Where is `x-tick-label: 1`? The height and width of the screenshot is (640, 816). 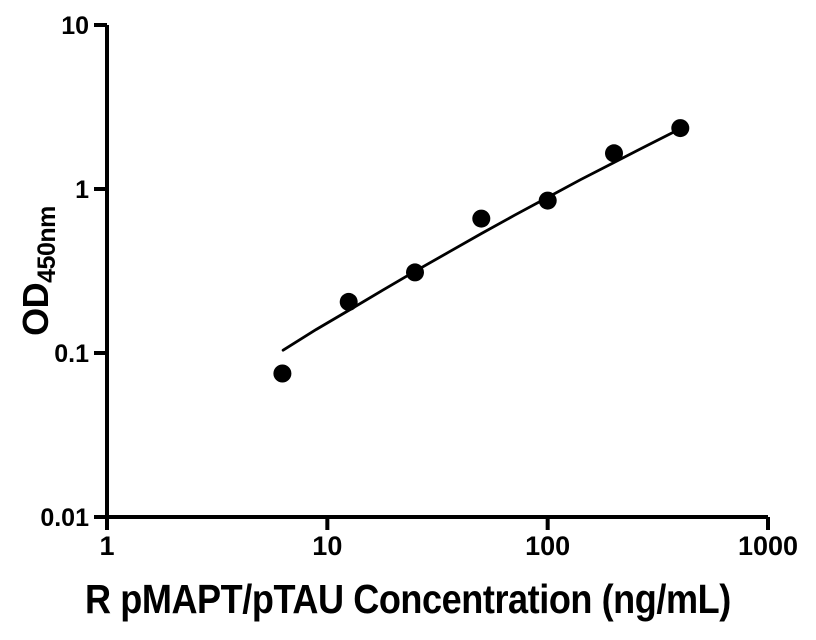
x-tick-label: 1 is located at coordinates (106, 546).